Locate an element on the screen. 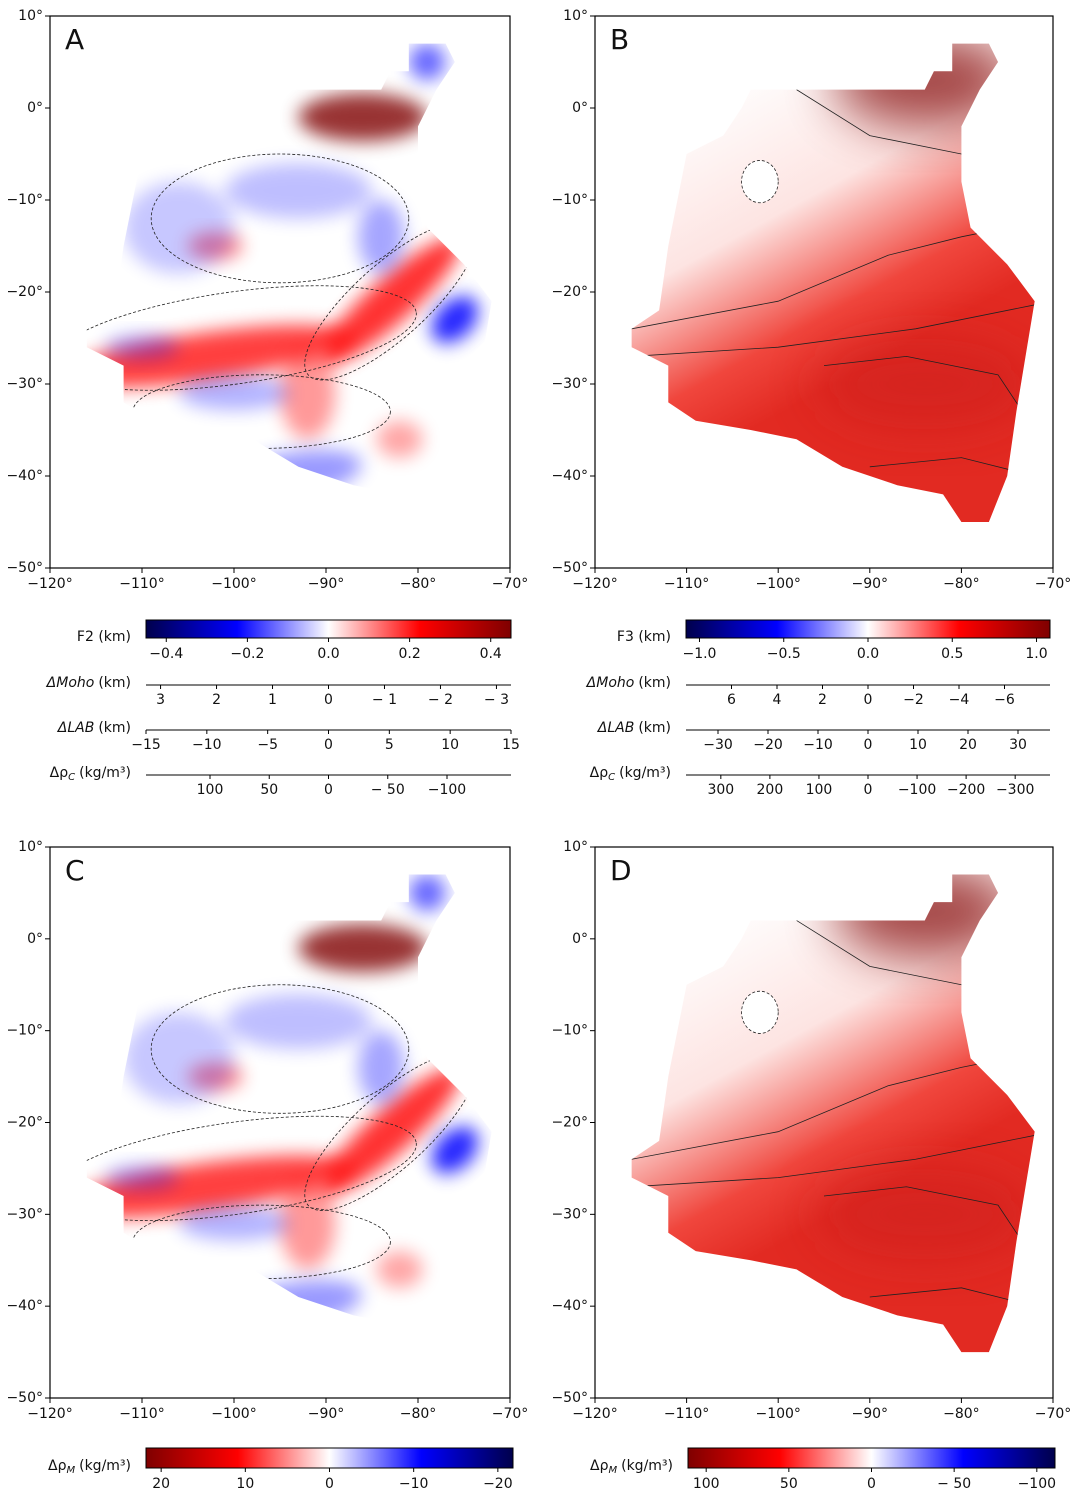 The width and height of the screenshot is (1082, 1497). colorbar-tick-label: 20 is located at coordinates (161, 1484).